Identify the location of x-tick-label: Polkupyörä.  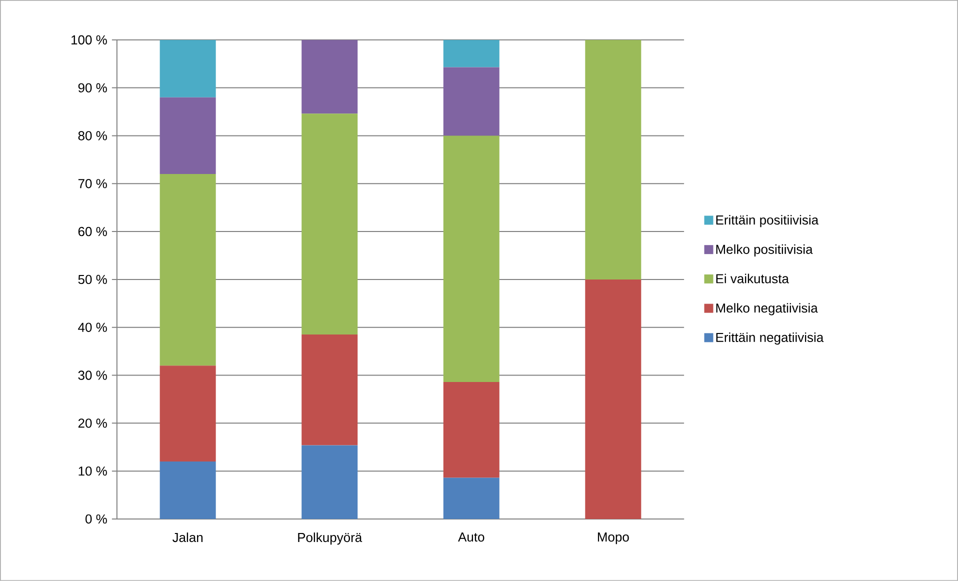
(330, 538).